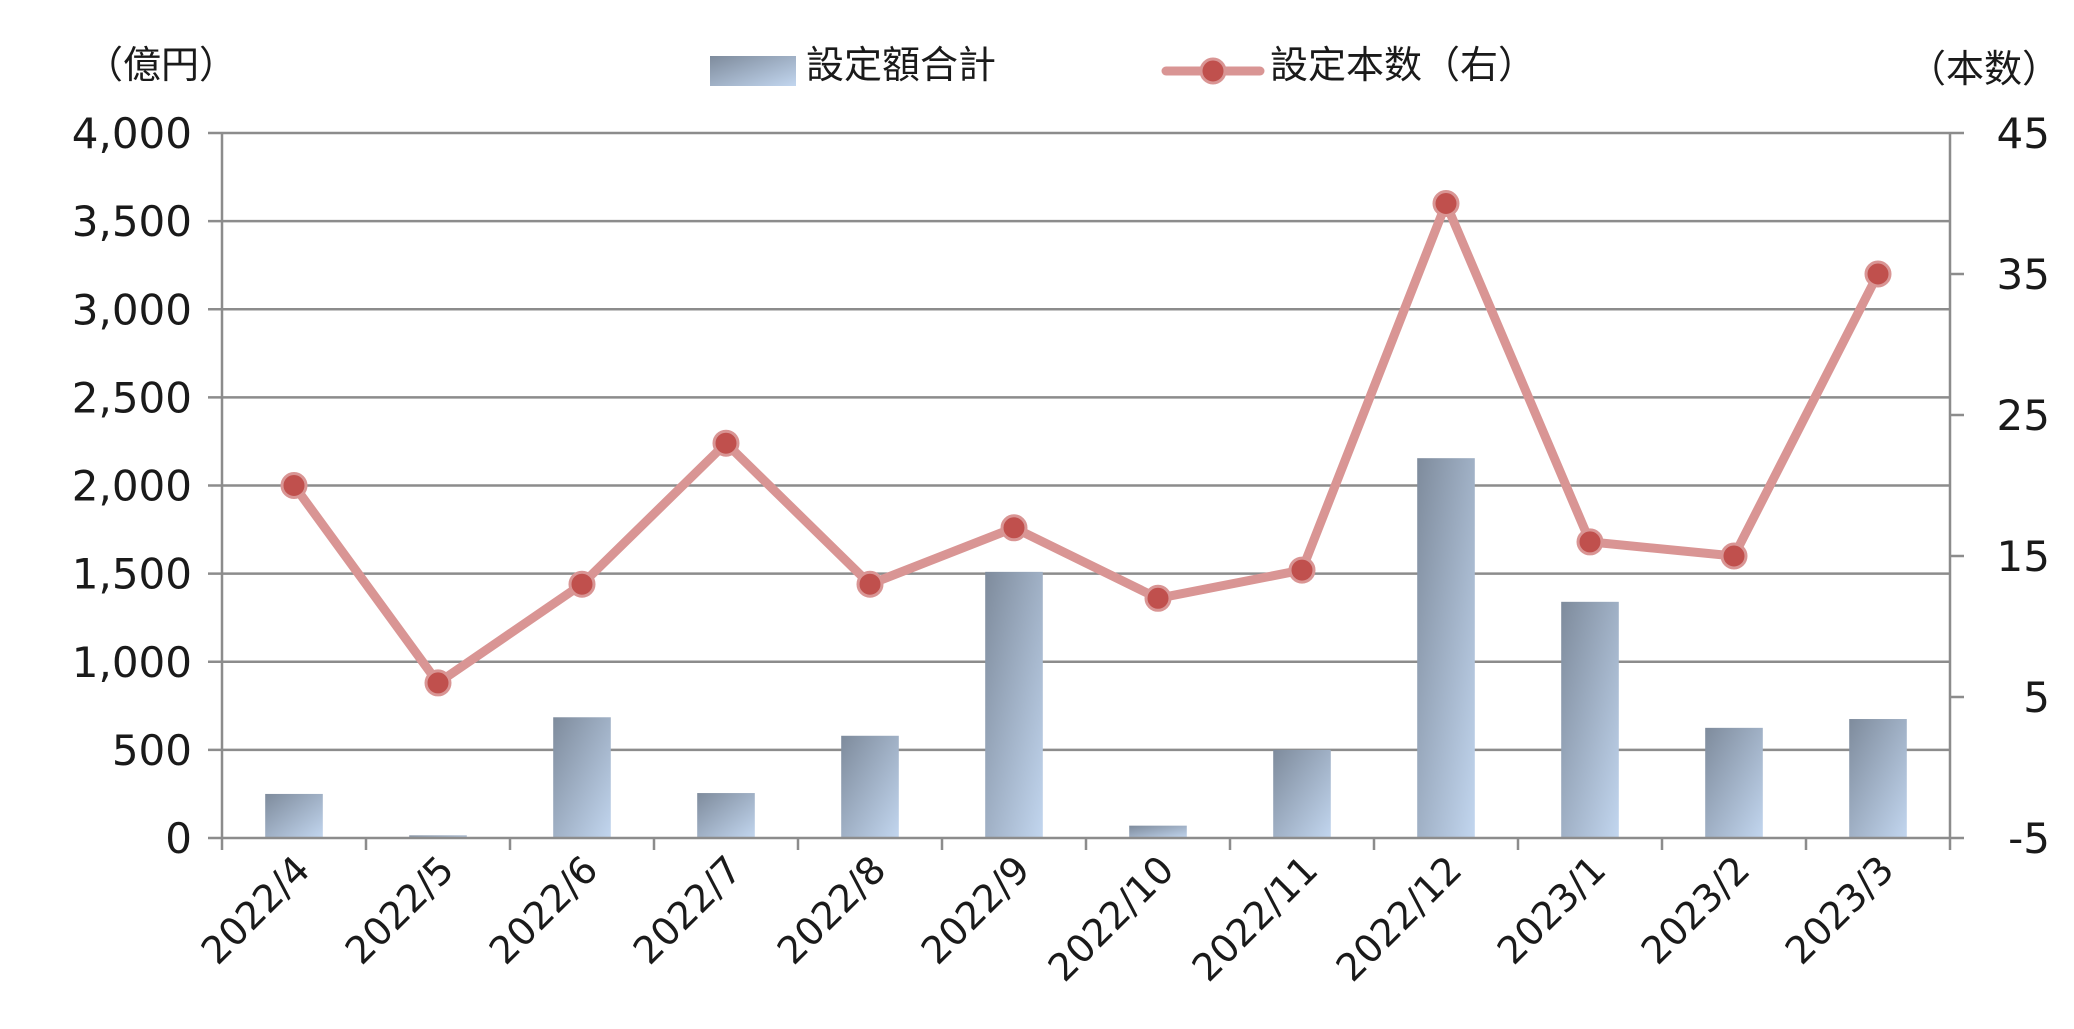 The image size is (2074, 1029). I want to click on x-axis-tick-label: 2023/1, so click(1552, 910).